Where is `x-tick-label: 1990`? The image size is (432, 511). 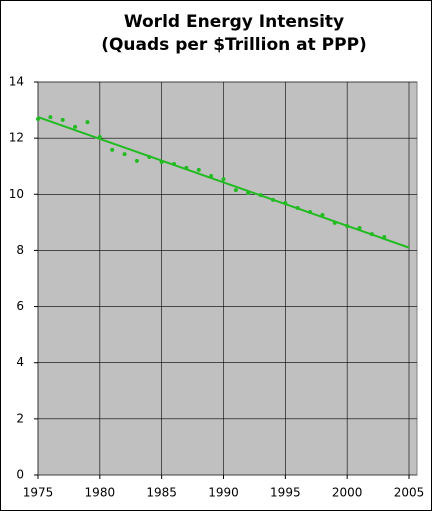 x-tick-label: 1990 is located at coordinates (223, 493).